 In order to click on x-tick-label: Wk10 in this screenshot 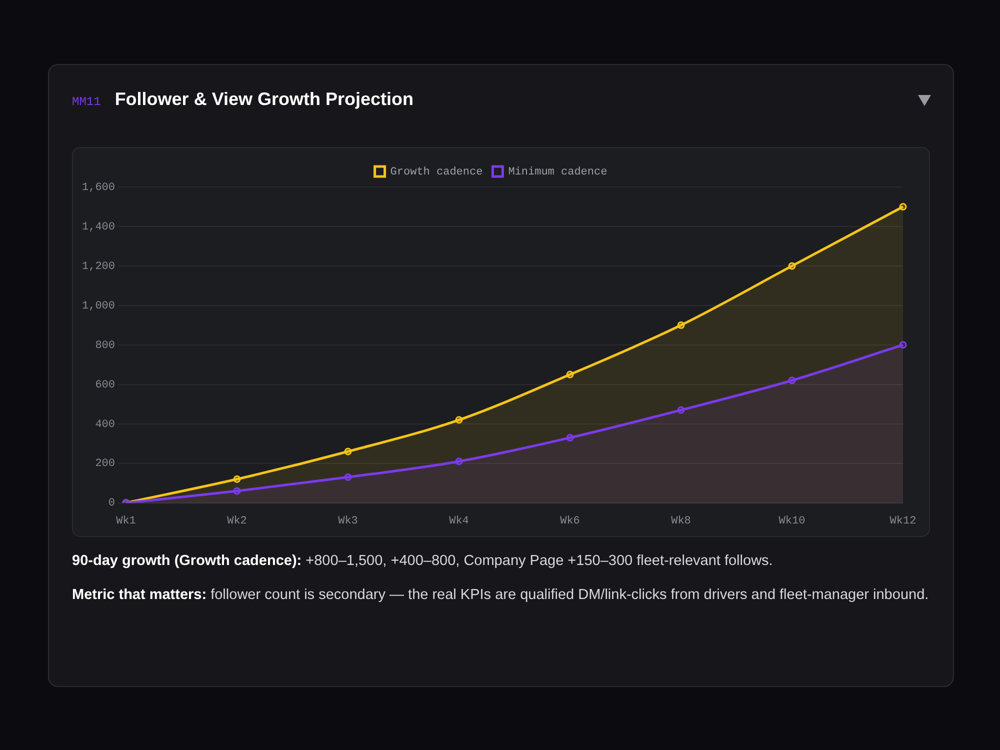, I will do `click(792, 521)`.